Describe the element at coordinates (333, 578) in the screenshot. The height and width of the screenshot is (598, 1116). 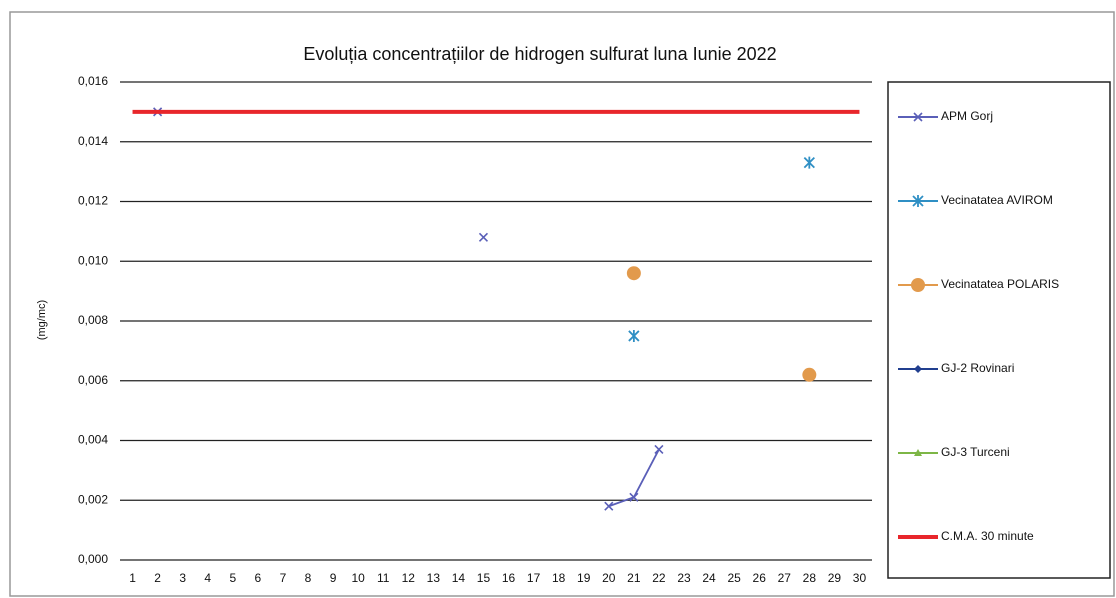
I see `x-tick-label: 9` at that location.